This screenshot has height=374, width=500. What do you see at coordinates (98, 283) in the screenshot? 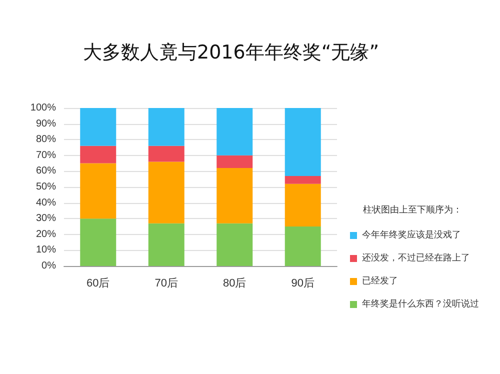
I see `x-tick-label: 60后` at bounding box center [98, 283].